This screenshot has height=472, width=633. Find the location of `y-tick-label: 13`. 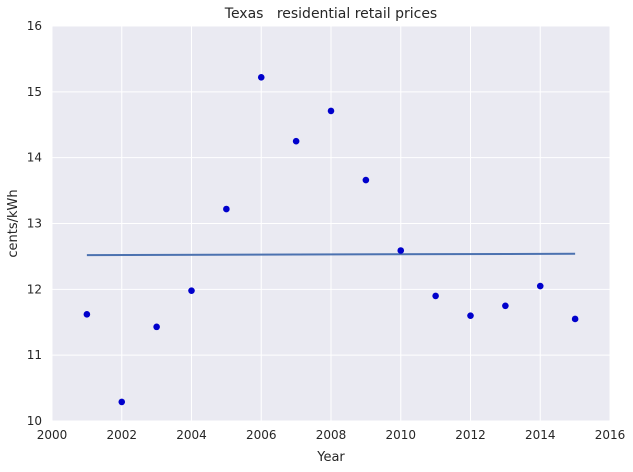

y-tick-label: 13 is located at coordinates (34, 224).